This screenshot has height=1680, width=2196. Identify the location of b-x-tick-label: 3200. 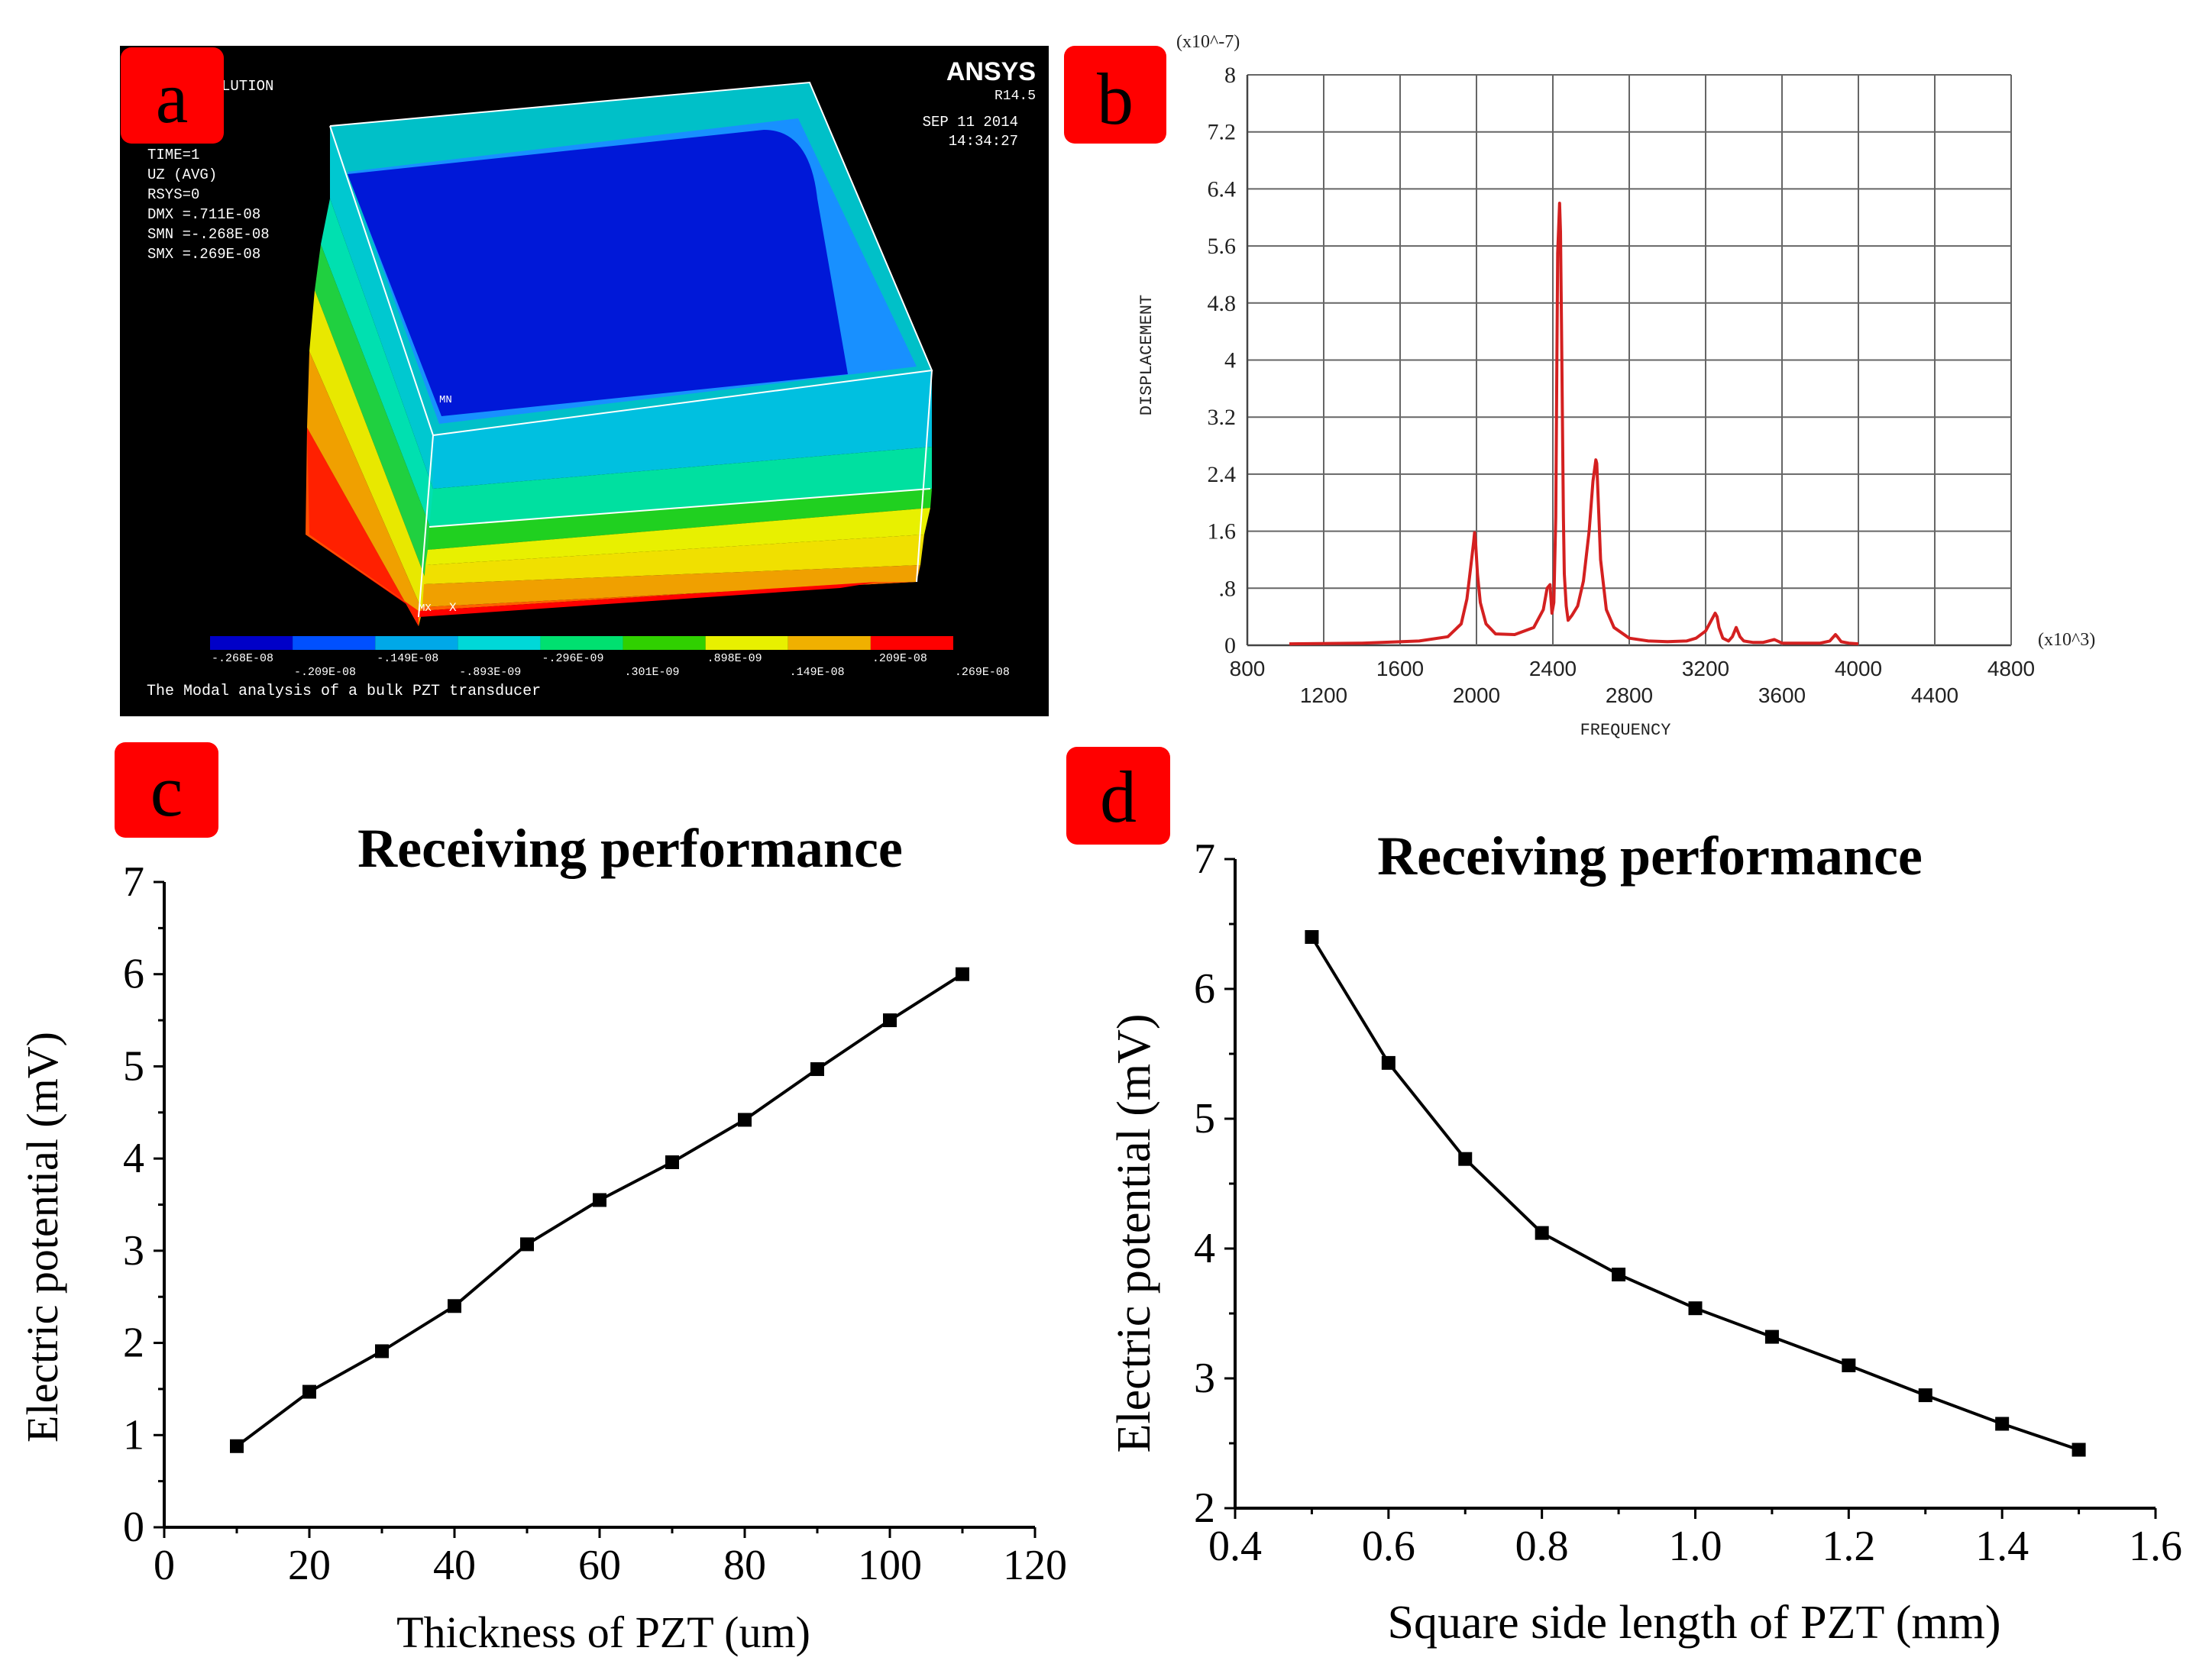
(1706, 668).